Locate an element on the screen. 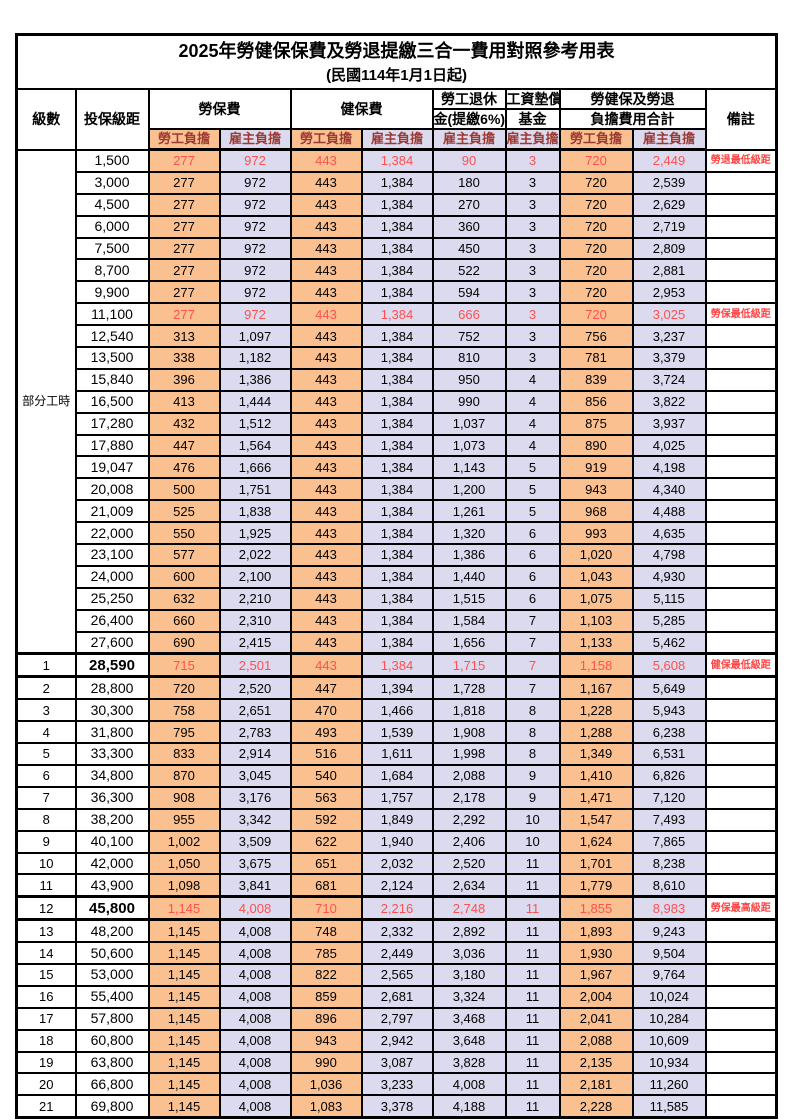 The image size is (791, 1120). bracket-cell: 20,008 is located at coordinates (112, 489).